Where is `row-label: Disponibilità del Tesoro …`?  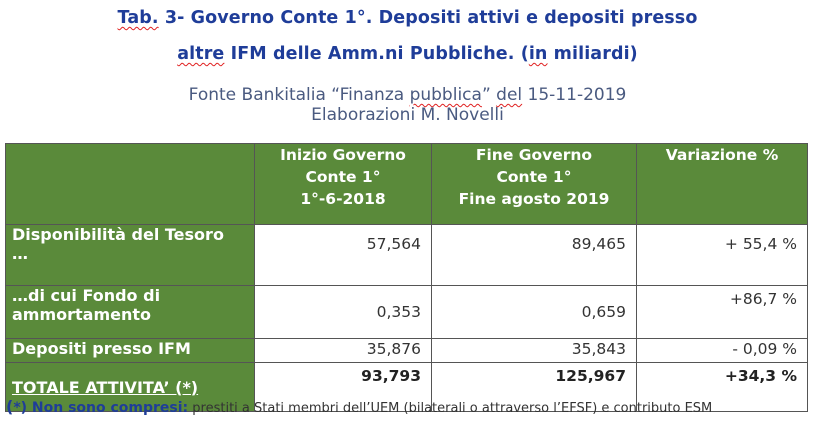 row-label: Disponibilità del Tesoro … is located at coordinates (130, 255).